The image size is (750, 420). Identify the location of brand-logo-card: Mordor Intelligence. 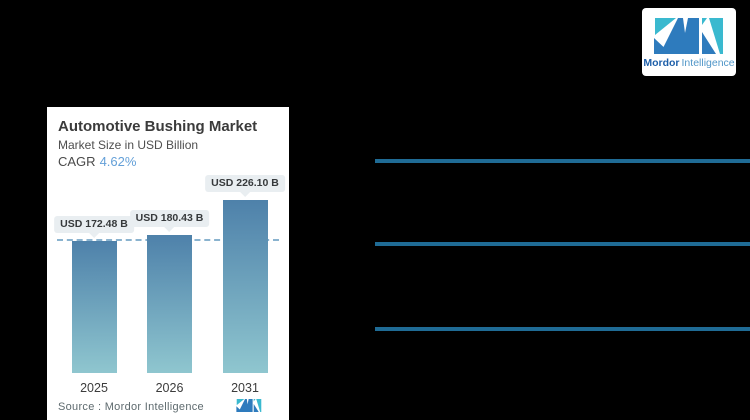
(689, 42).